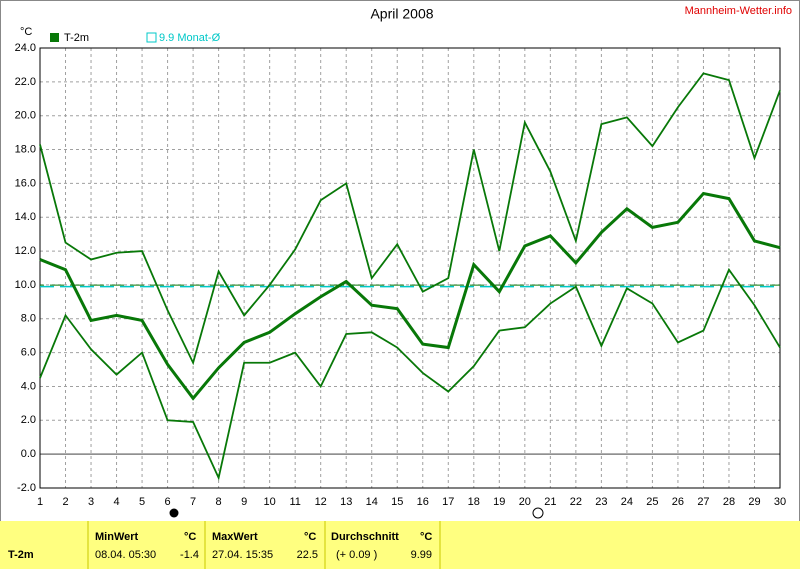 This screenshot has height=574, width=800. What do you see at coordinates (189, 555) in the screenshot?
I see `cell: -1.4` at bounding box center [189, 555].